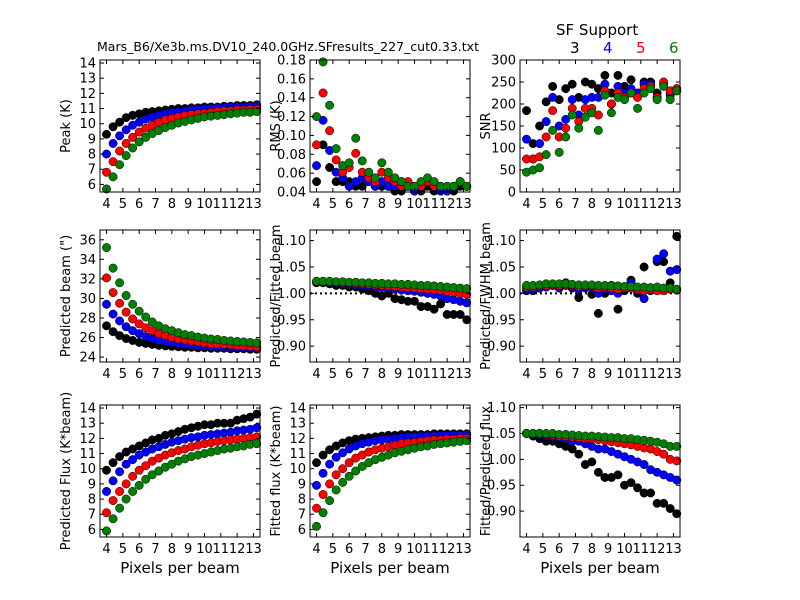 The image size is (800, 600). I want to click on y-axis-label: SNR, so click(486, 125).